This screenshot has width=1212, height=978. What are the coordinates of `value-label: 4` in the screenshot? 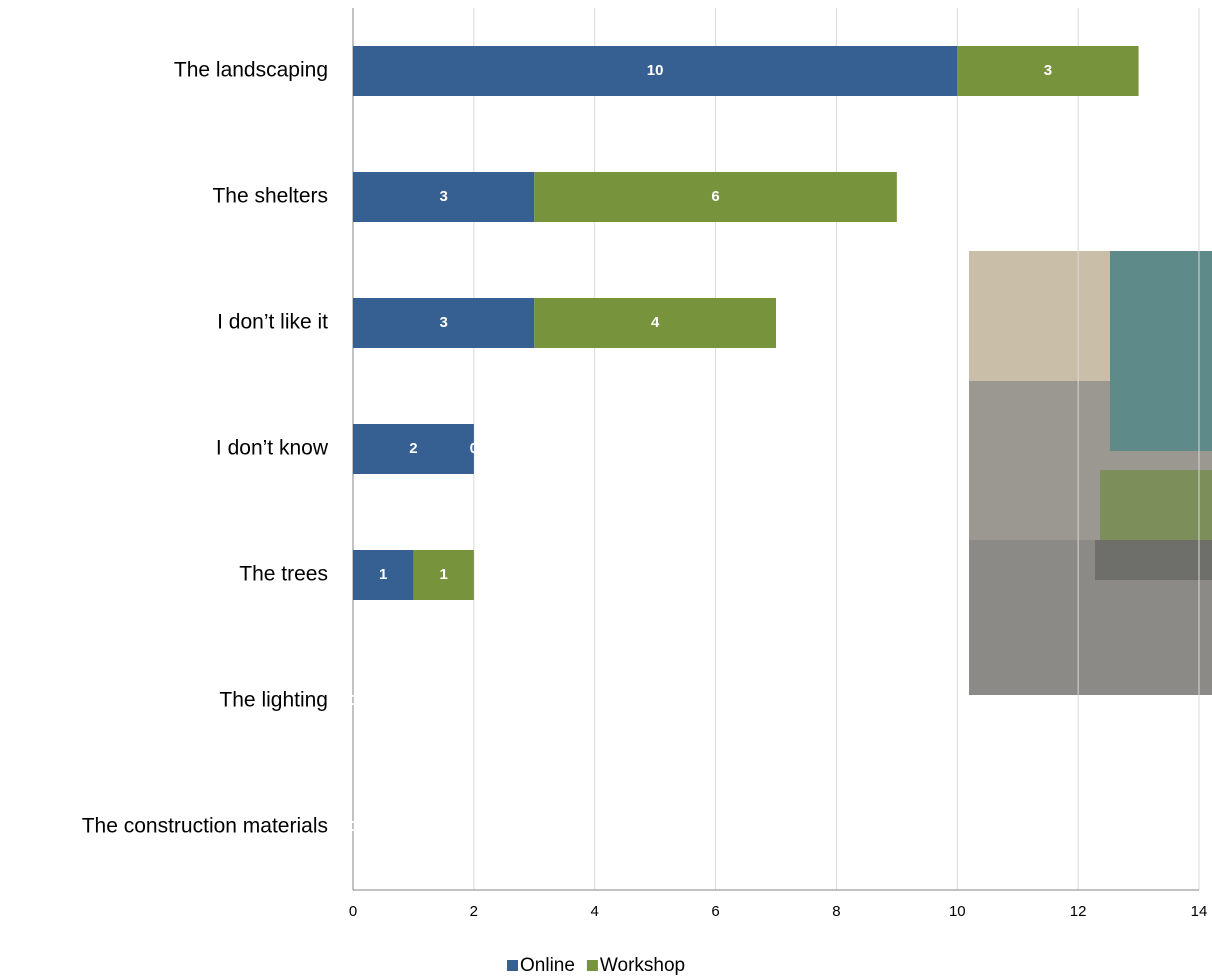 It's located at (655, 322).